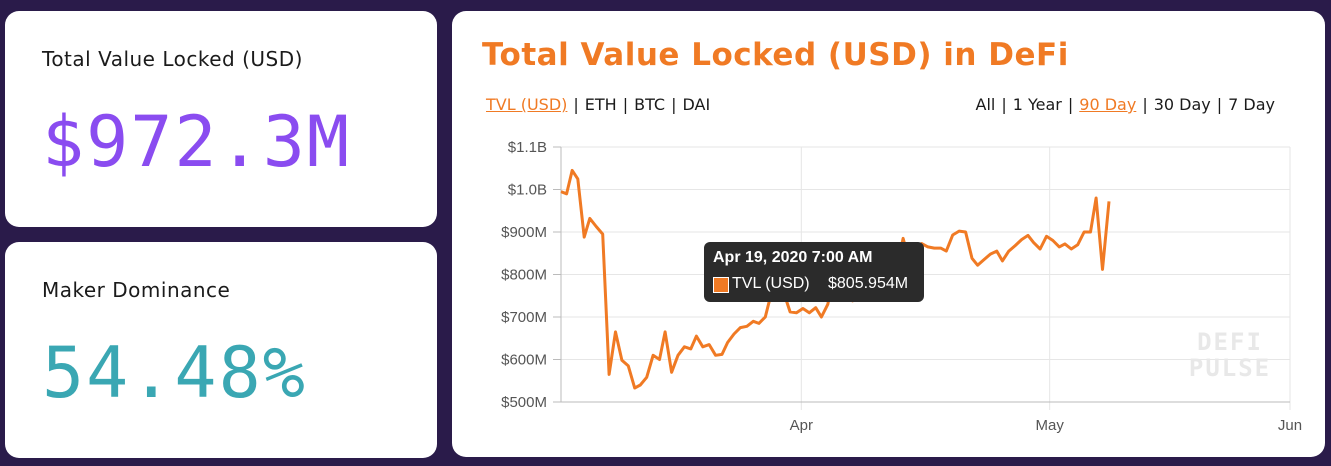 This screenshot has width=1331, height=466. What do you see at coordinates (524, 360) in the screenshot?
I see `y-tick-label: $600M` at bounding box center [524, 360].